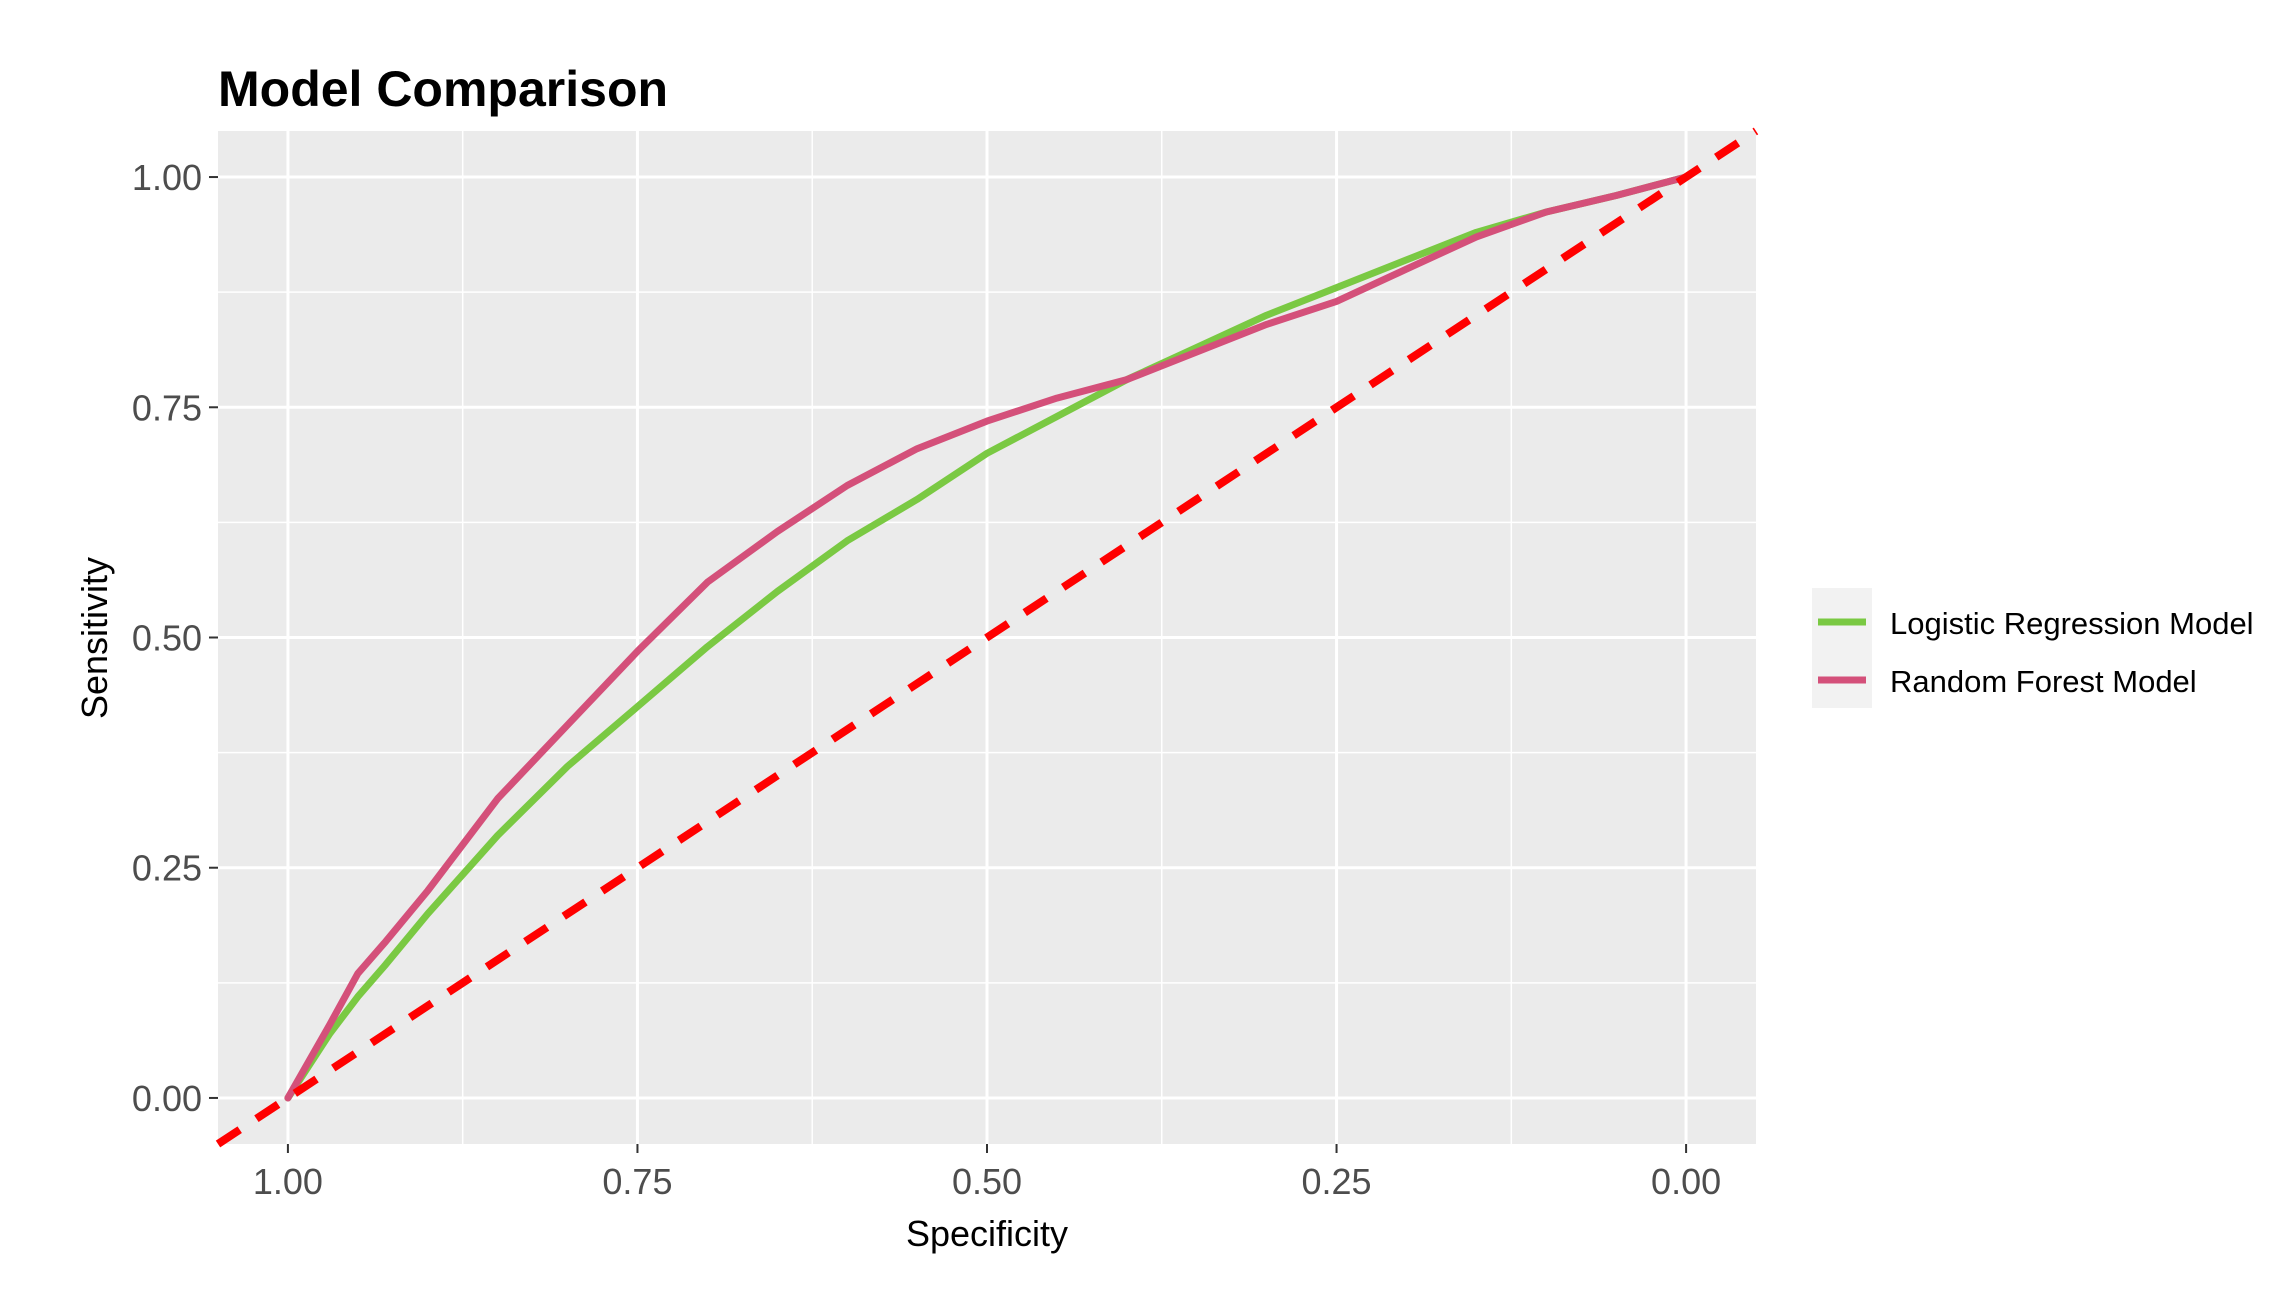  I want to click on legend-label-random-forest: Random Forest Model, so click(2043, 681).